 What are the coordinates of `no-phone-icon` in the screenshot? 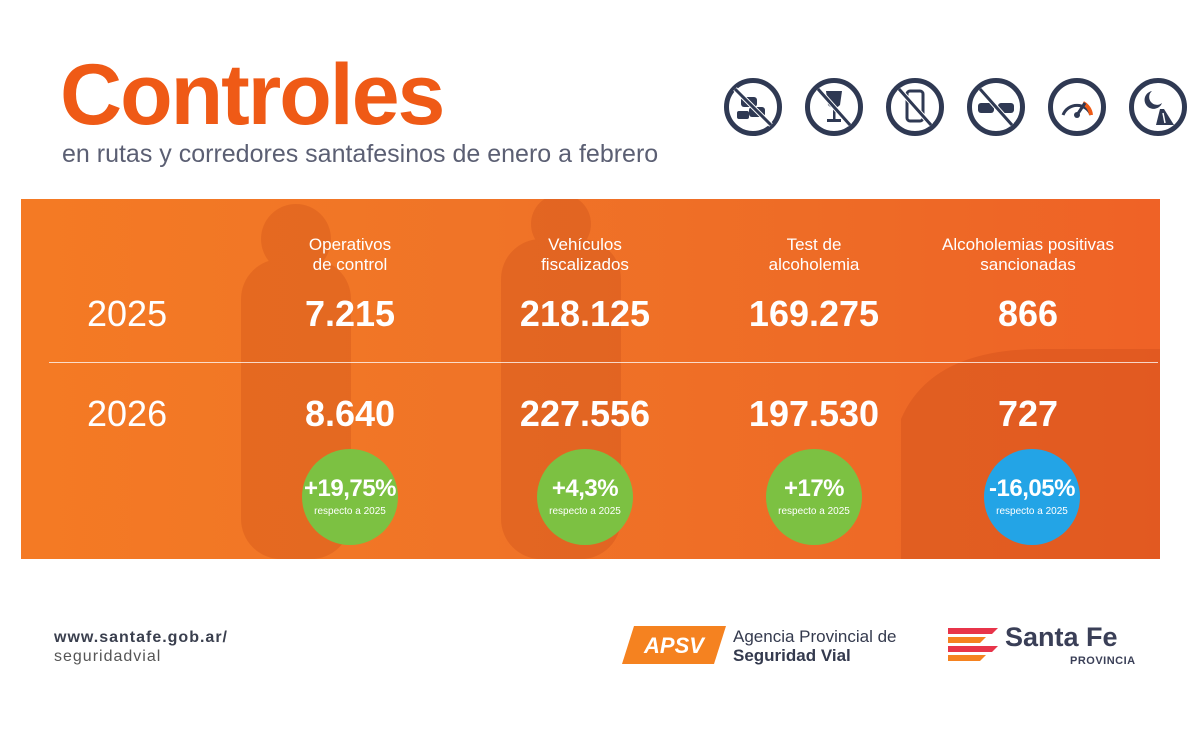 It's located at (915, 107).